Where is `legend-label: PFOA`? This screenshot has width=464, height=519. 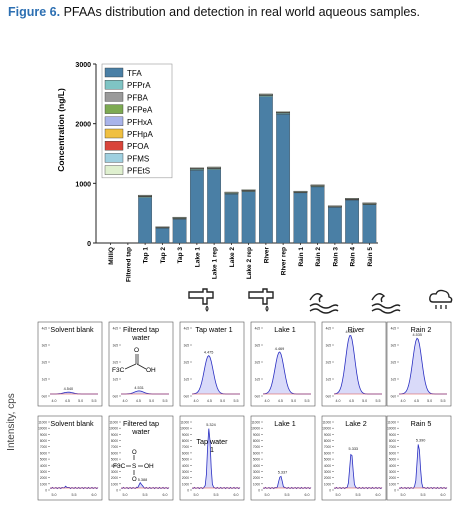 legend-label: PFOA is located at coordinates (138, 146).